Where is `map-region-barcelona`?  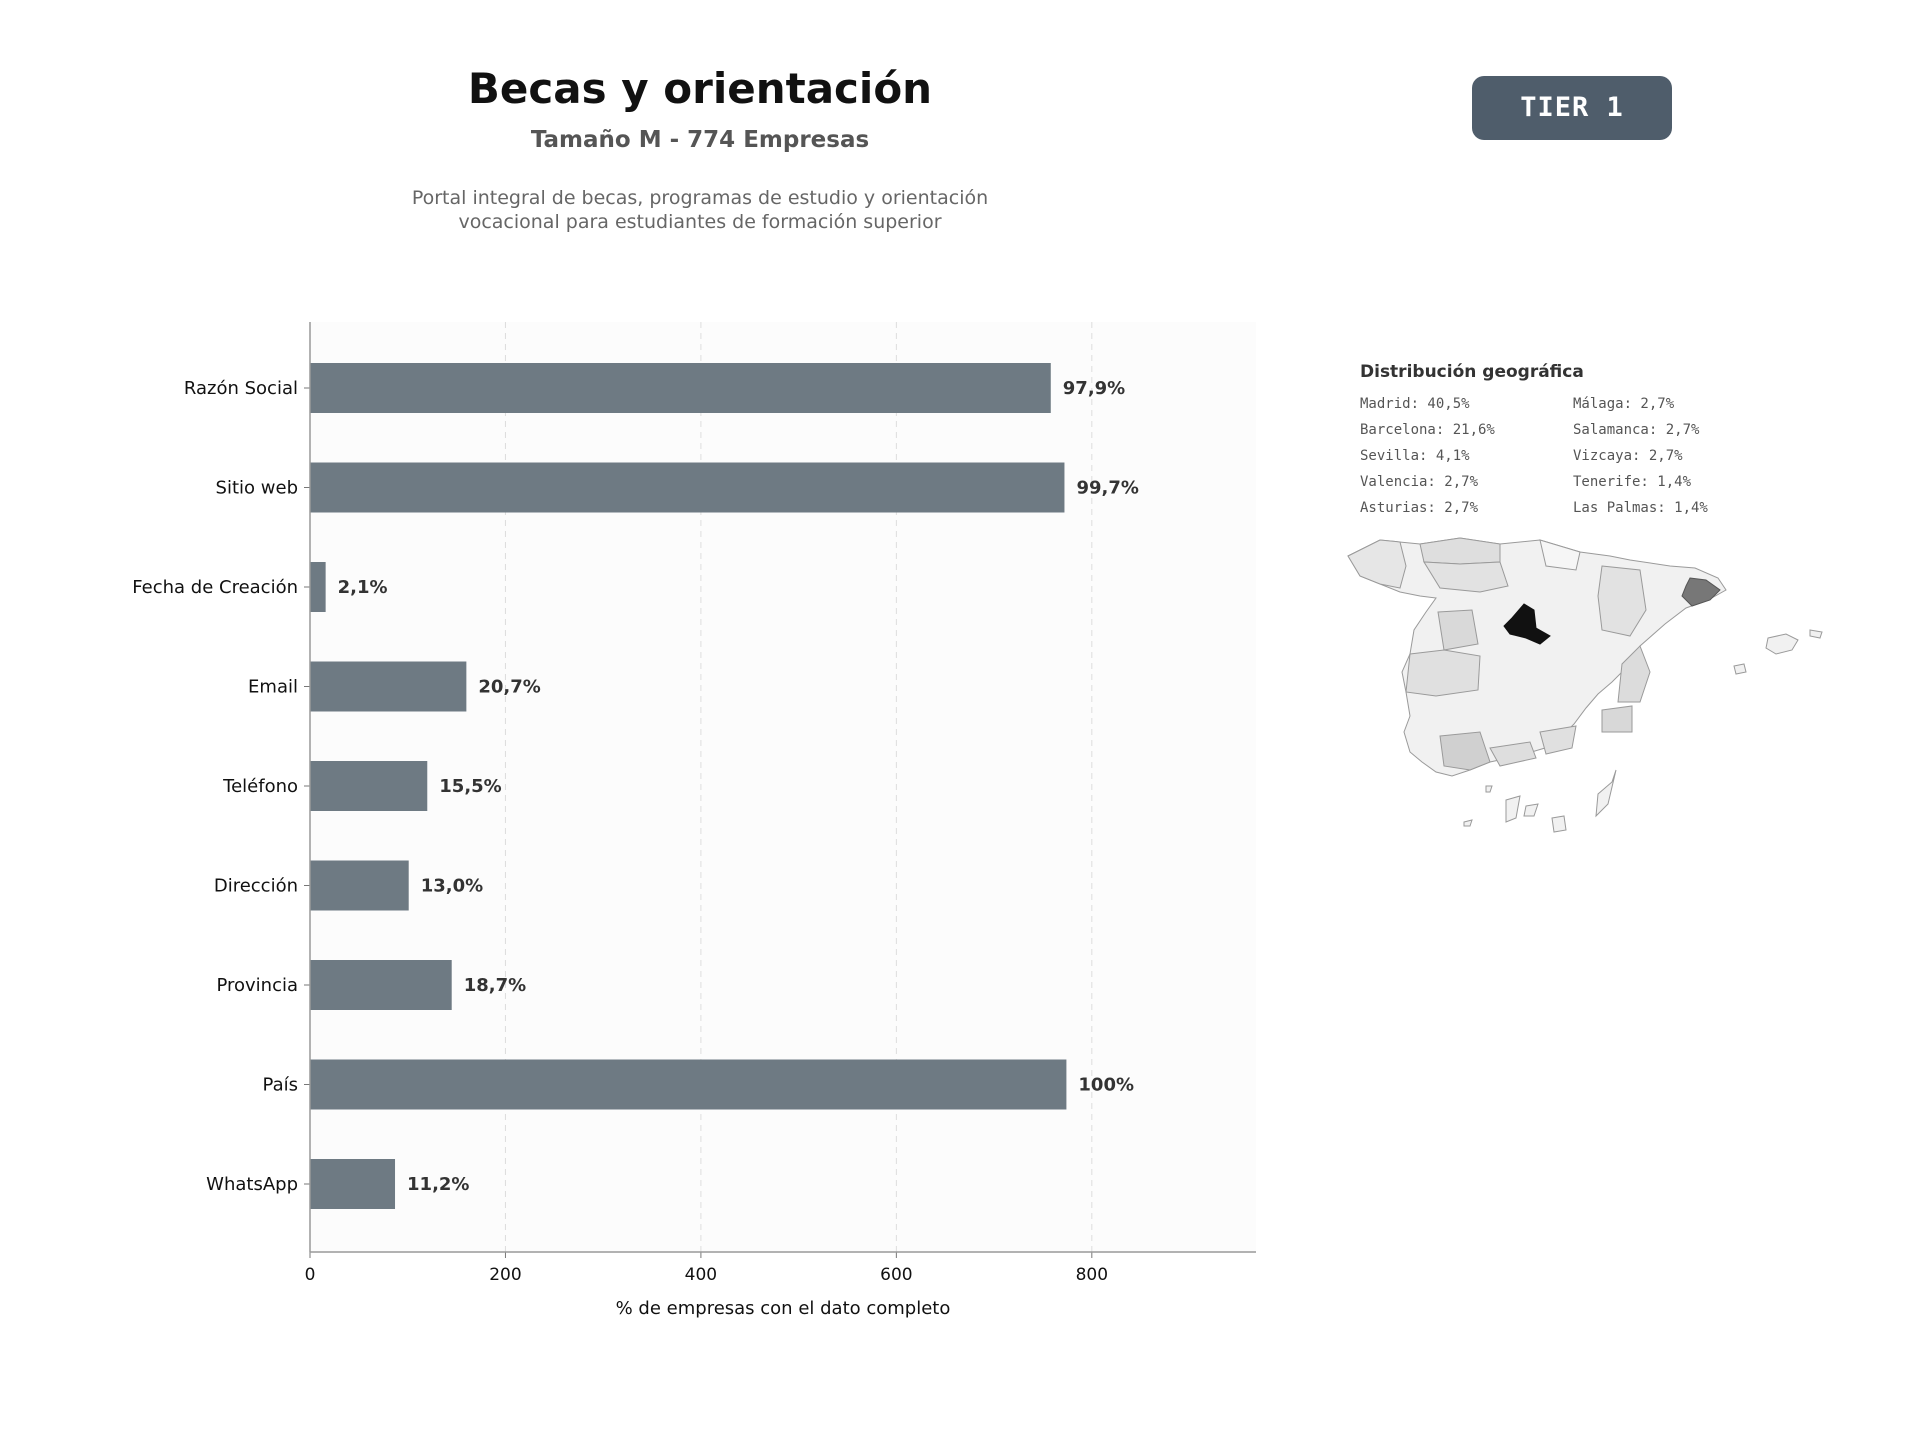 map-region-barcelona is located at coordinates (1701, 592).